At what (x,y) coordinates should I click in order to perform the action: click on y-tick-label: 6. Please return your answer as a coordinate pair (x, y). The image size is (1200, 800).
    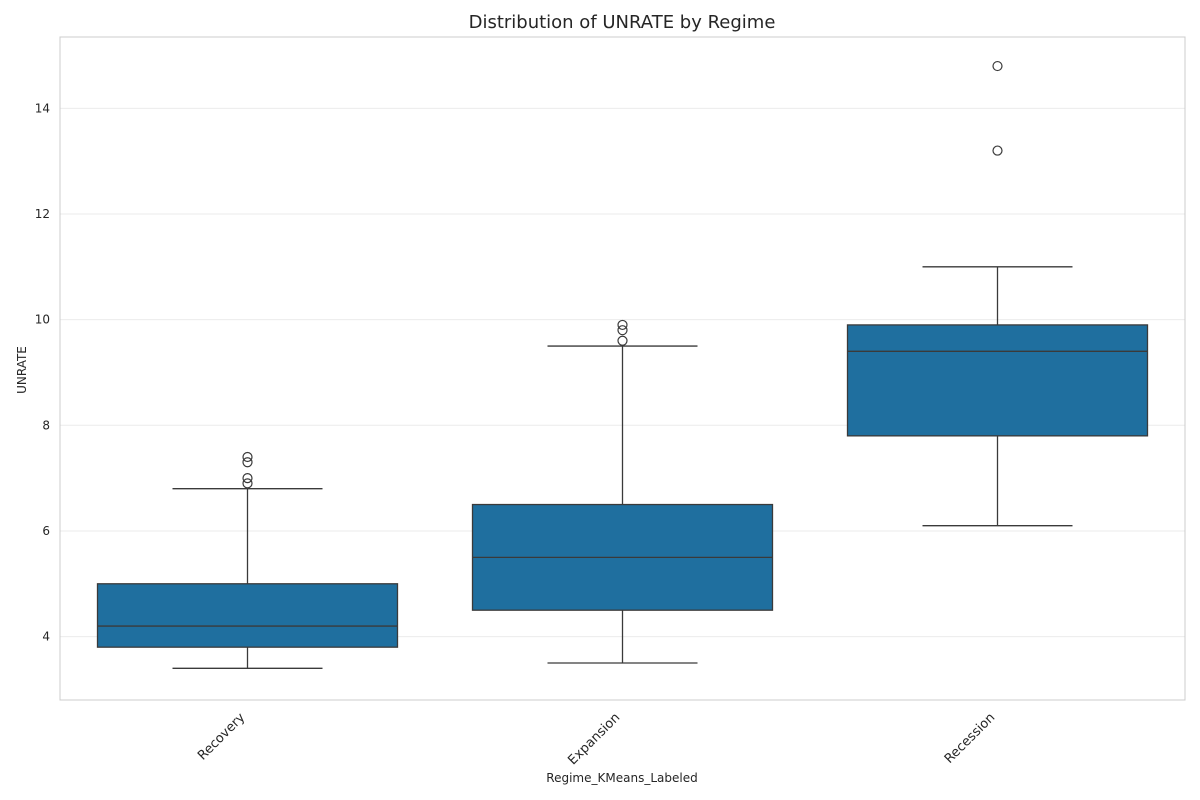
    Looking at the image, I should click on (46, 531).